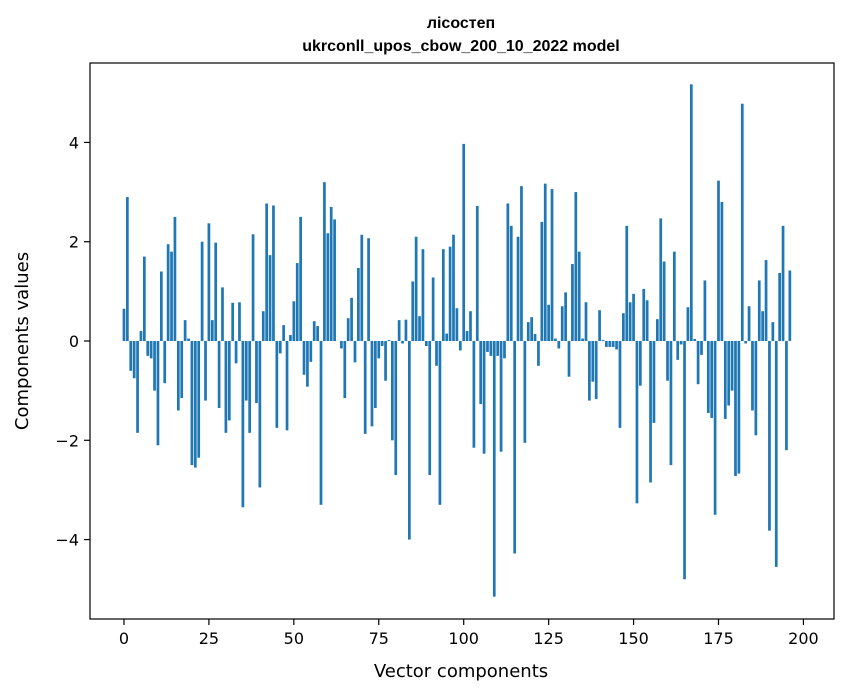 Image resolution: width=847 pixels, height=696 pixels. What do you see at coordinates (209, 638) in the screenshot?
I see `x-tick-label: 25` at bounding box center [209, 638].